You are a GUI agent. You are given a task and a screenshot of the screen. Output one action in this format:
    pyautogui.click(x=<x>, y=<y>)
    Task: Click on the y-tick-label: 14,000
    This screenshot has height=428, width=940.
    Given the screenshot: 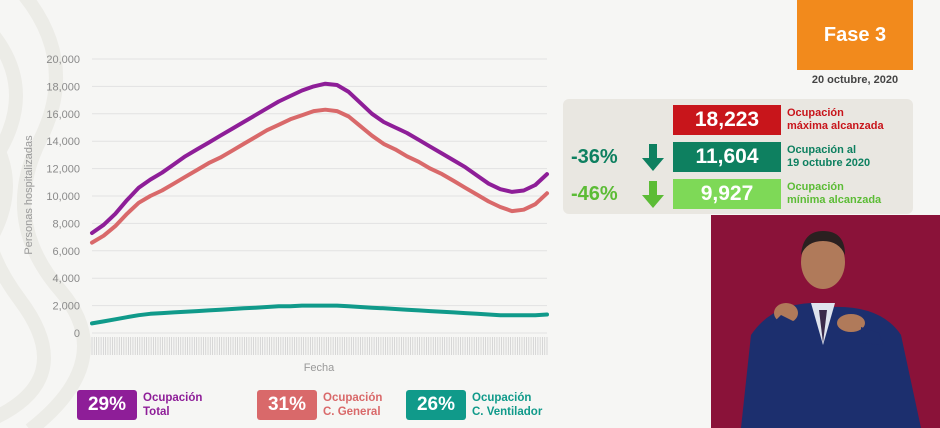 What is the action you would take?
    pyautogui.click(x=63, y=142)
    